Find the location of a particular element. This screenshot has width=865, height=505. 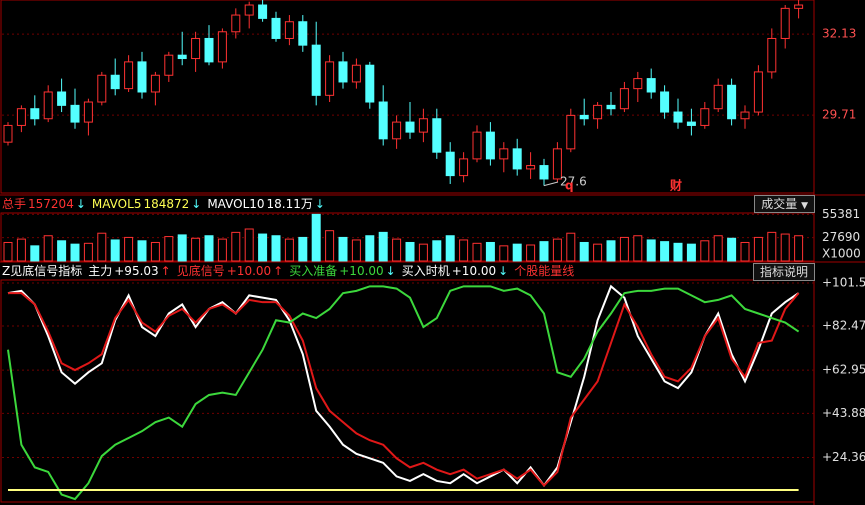

y-tick-label: +24.36 is located at coordinates (843, 457).